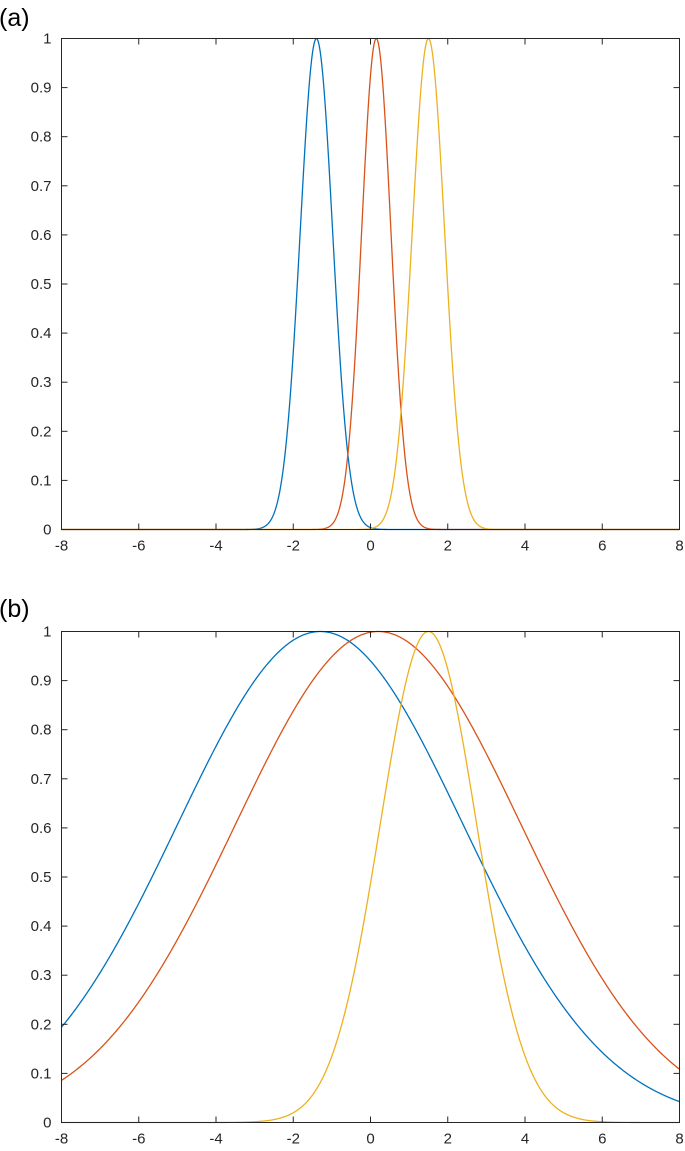 The height and width of the screenshot is (1151, 685). I want to click on panel-a-y-tick-label: 0, so click(47, 530).